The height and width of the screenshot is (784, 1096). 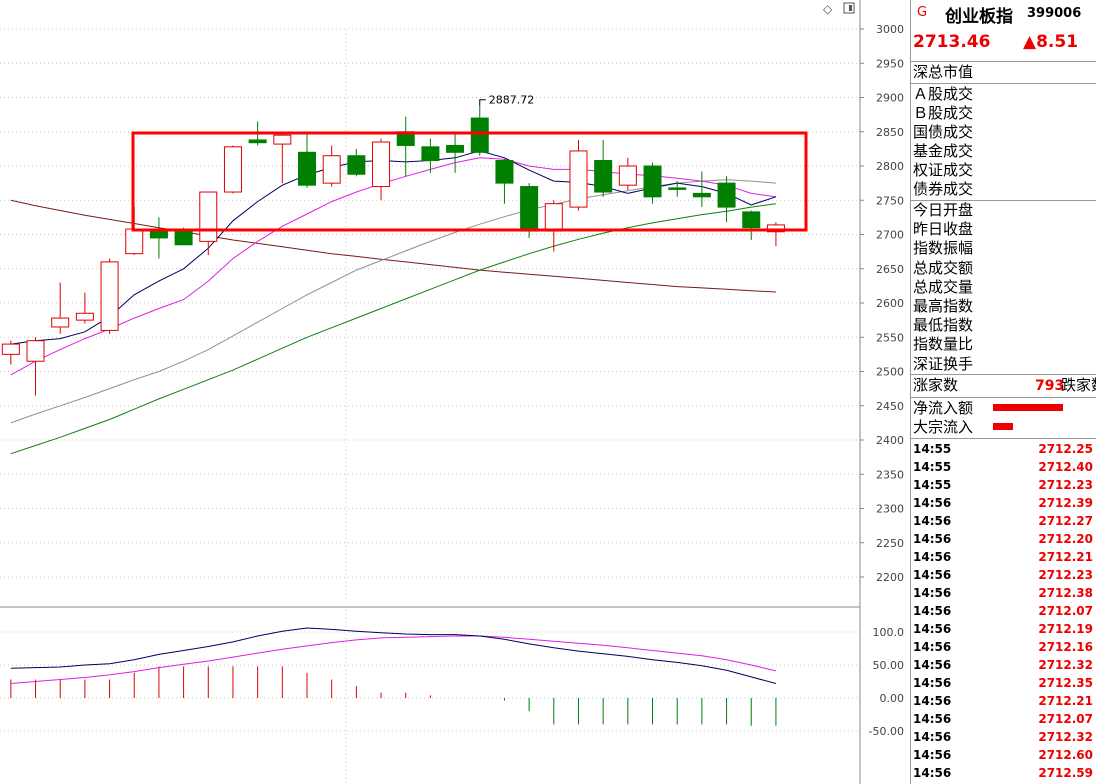 What do you see at coordinates (1004, 719) in the screenshot?
I see `tick-row: 14:56 2712.07` at bounding box center [1004, 719].